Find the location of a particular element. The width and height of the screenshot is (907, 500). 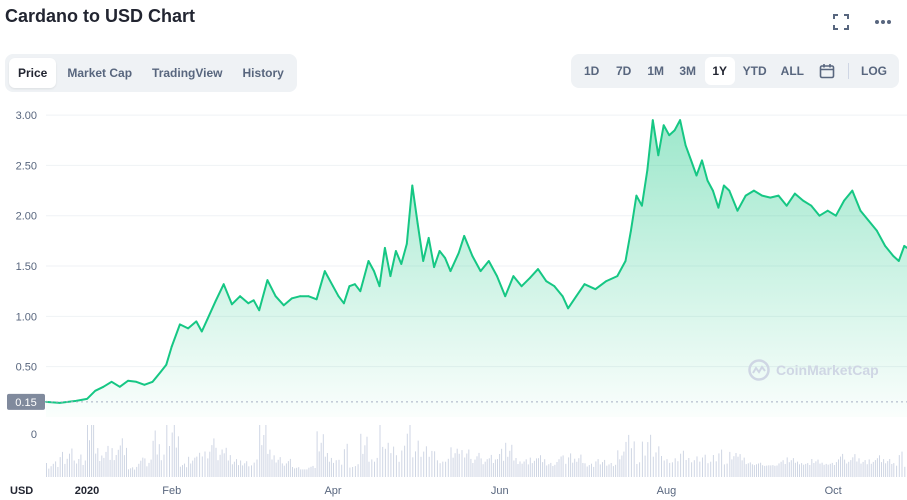

range-1d: 1D is located at coordinates (592, 71).